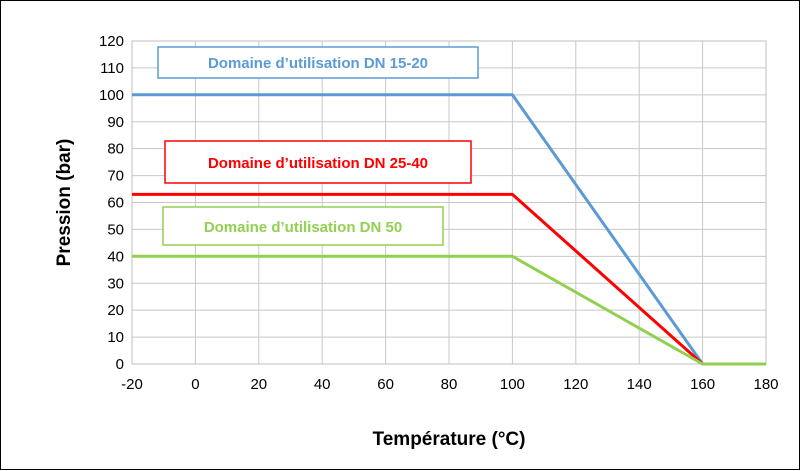  Describe the element at coordinates (115, 283) in the screenshot. I see `y-tick-label: 30` at that location.